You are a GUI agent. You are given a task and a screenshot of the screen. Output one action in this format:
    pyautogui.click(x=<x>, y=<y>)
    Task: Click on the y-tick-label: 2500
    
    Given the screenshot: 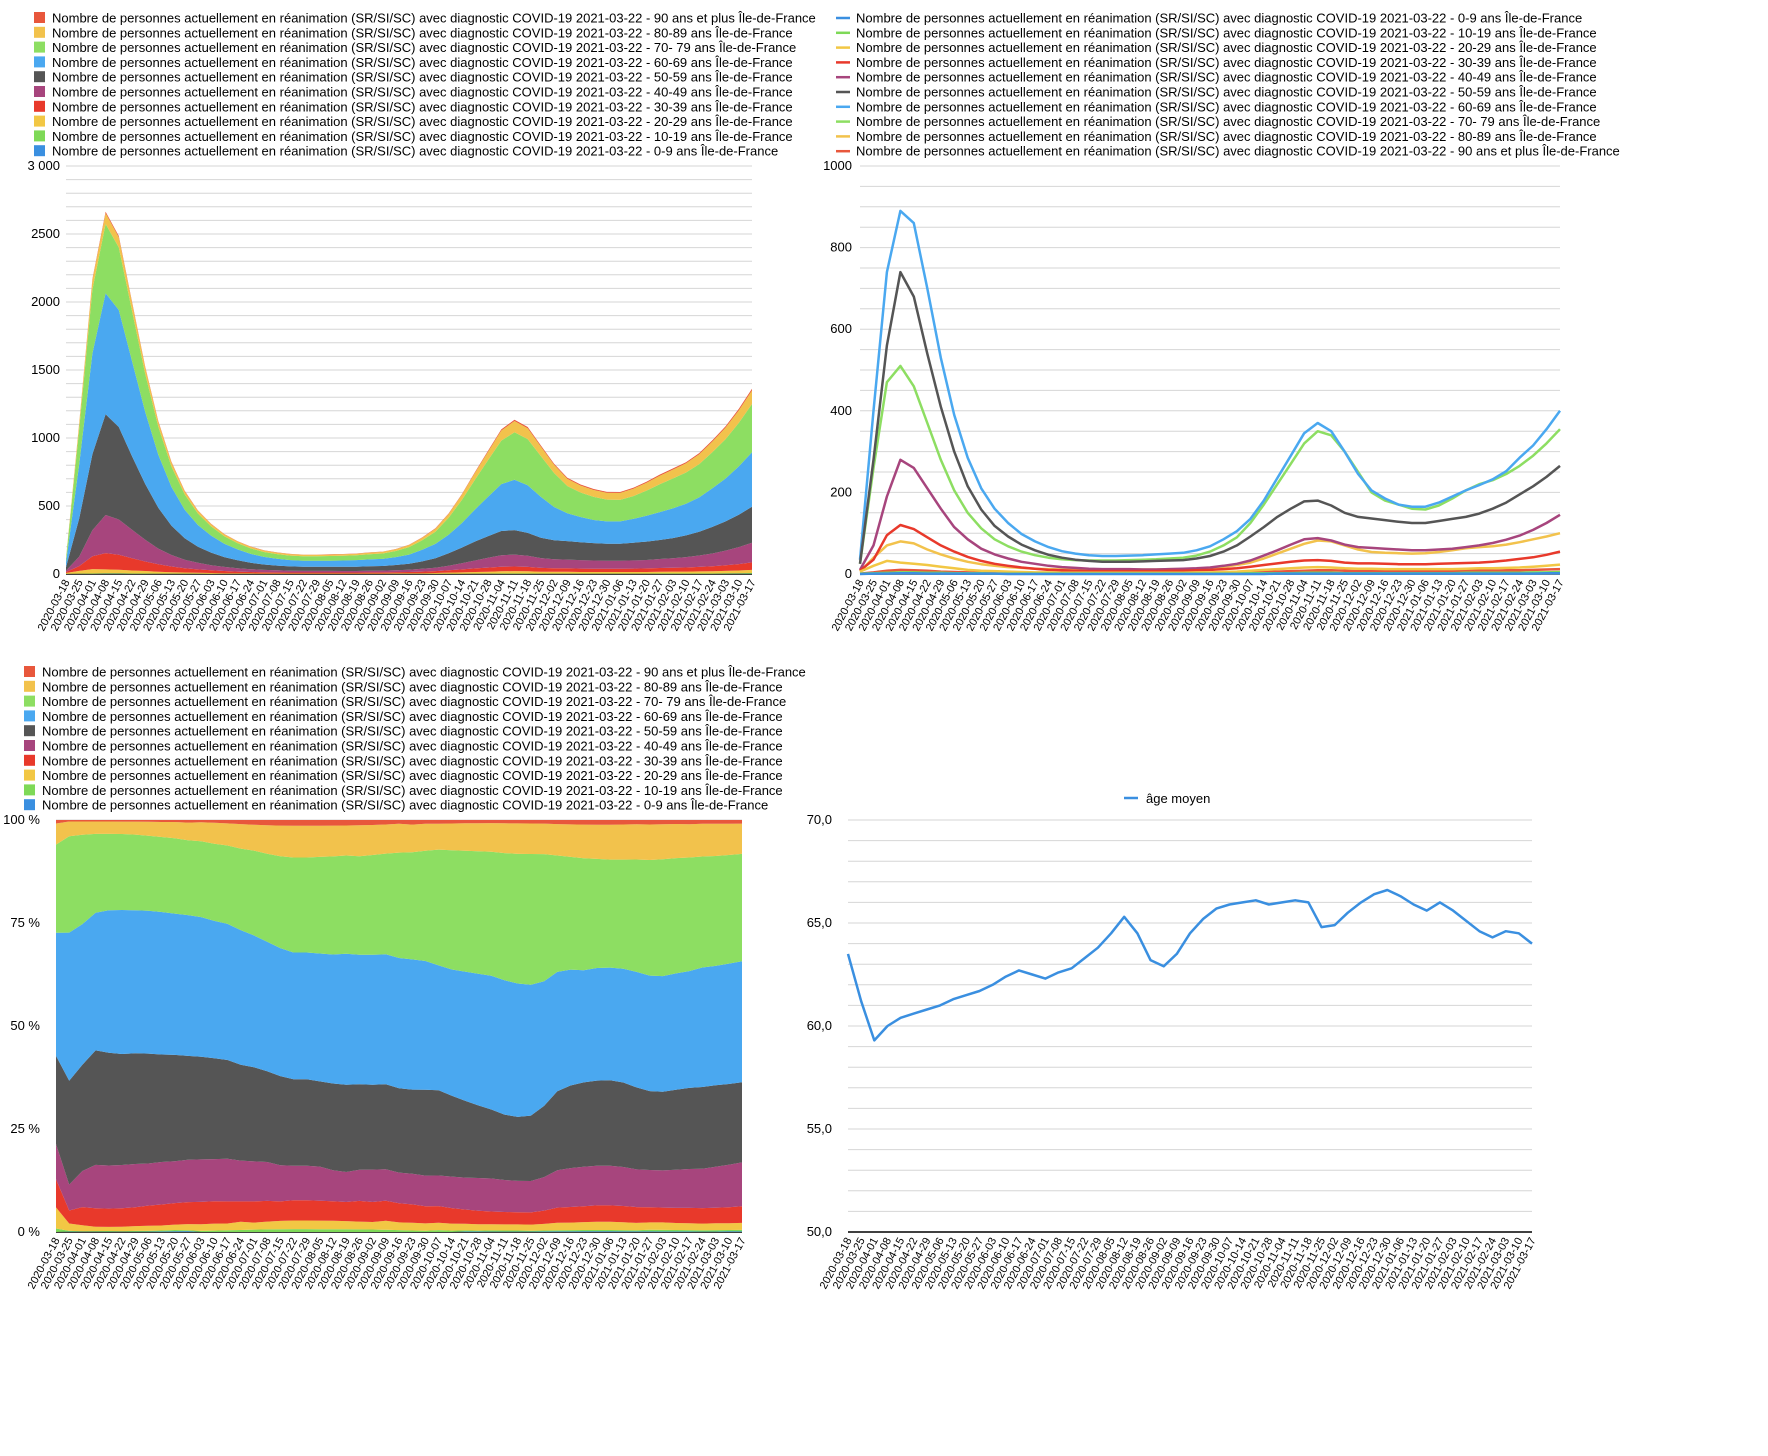 What is the action you would take?
    pyautogui.click(x=45, y=233)
    